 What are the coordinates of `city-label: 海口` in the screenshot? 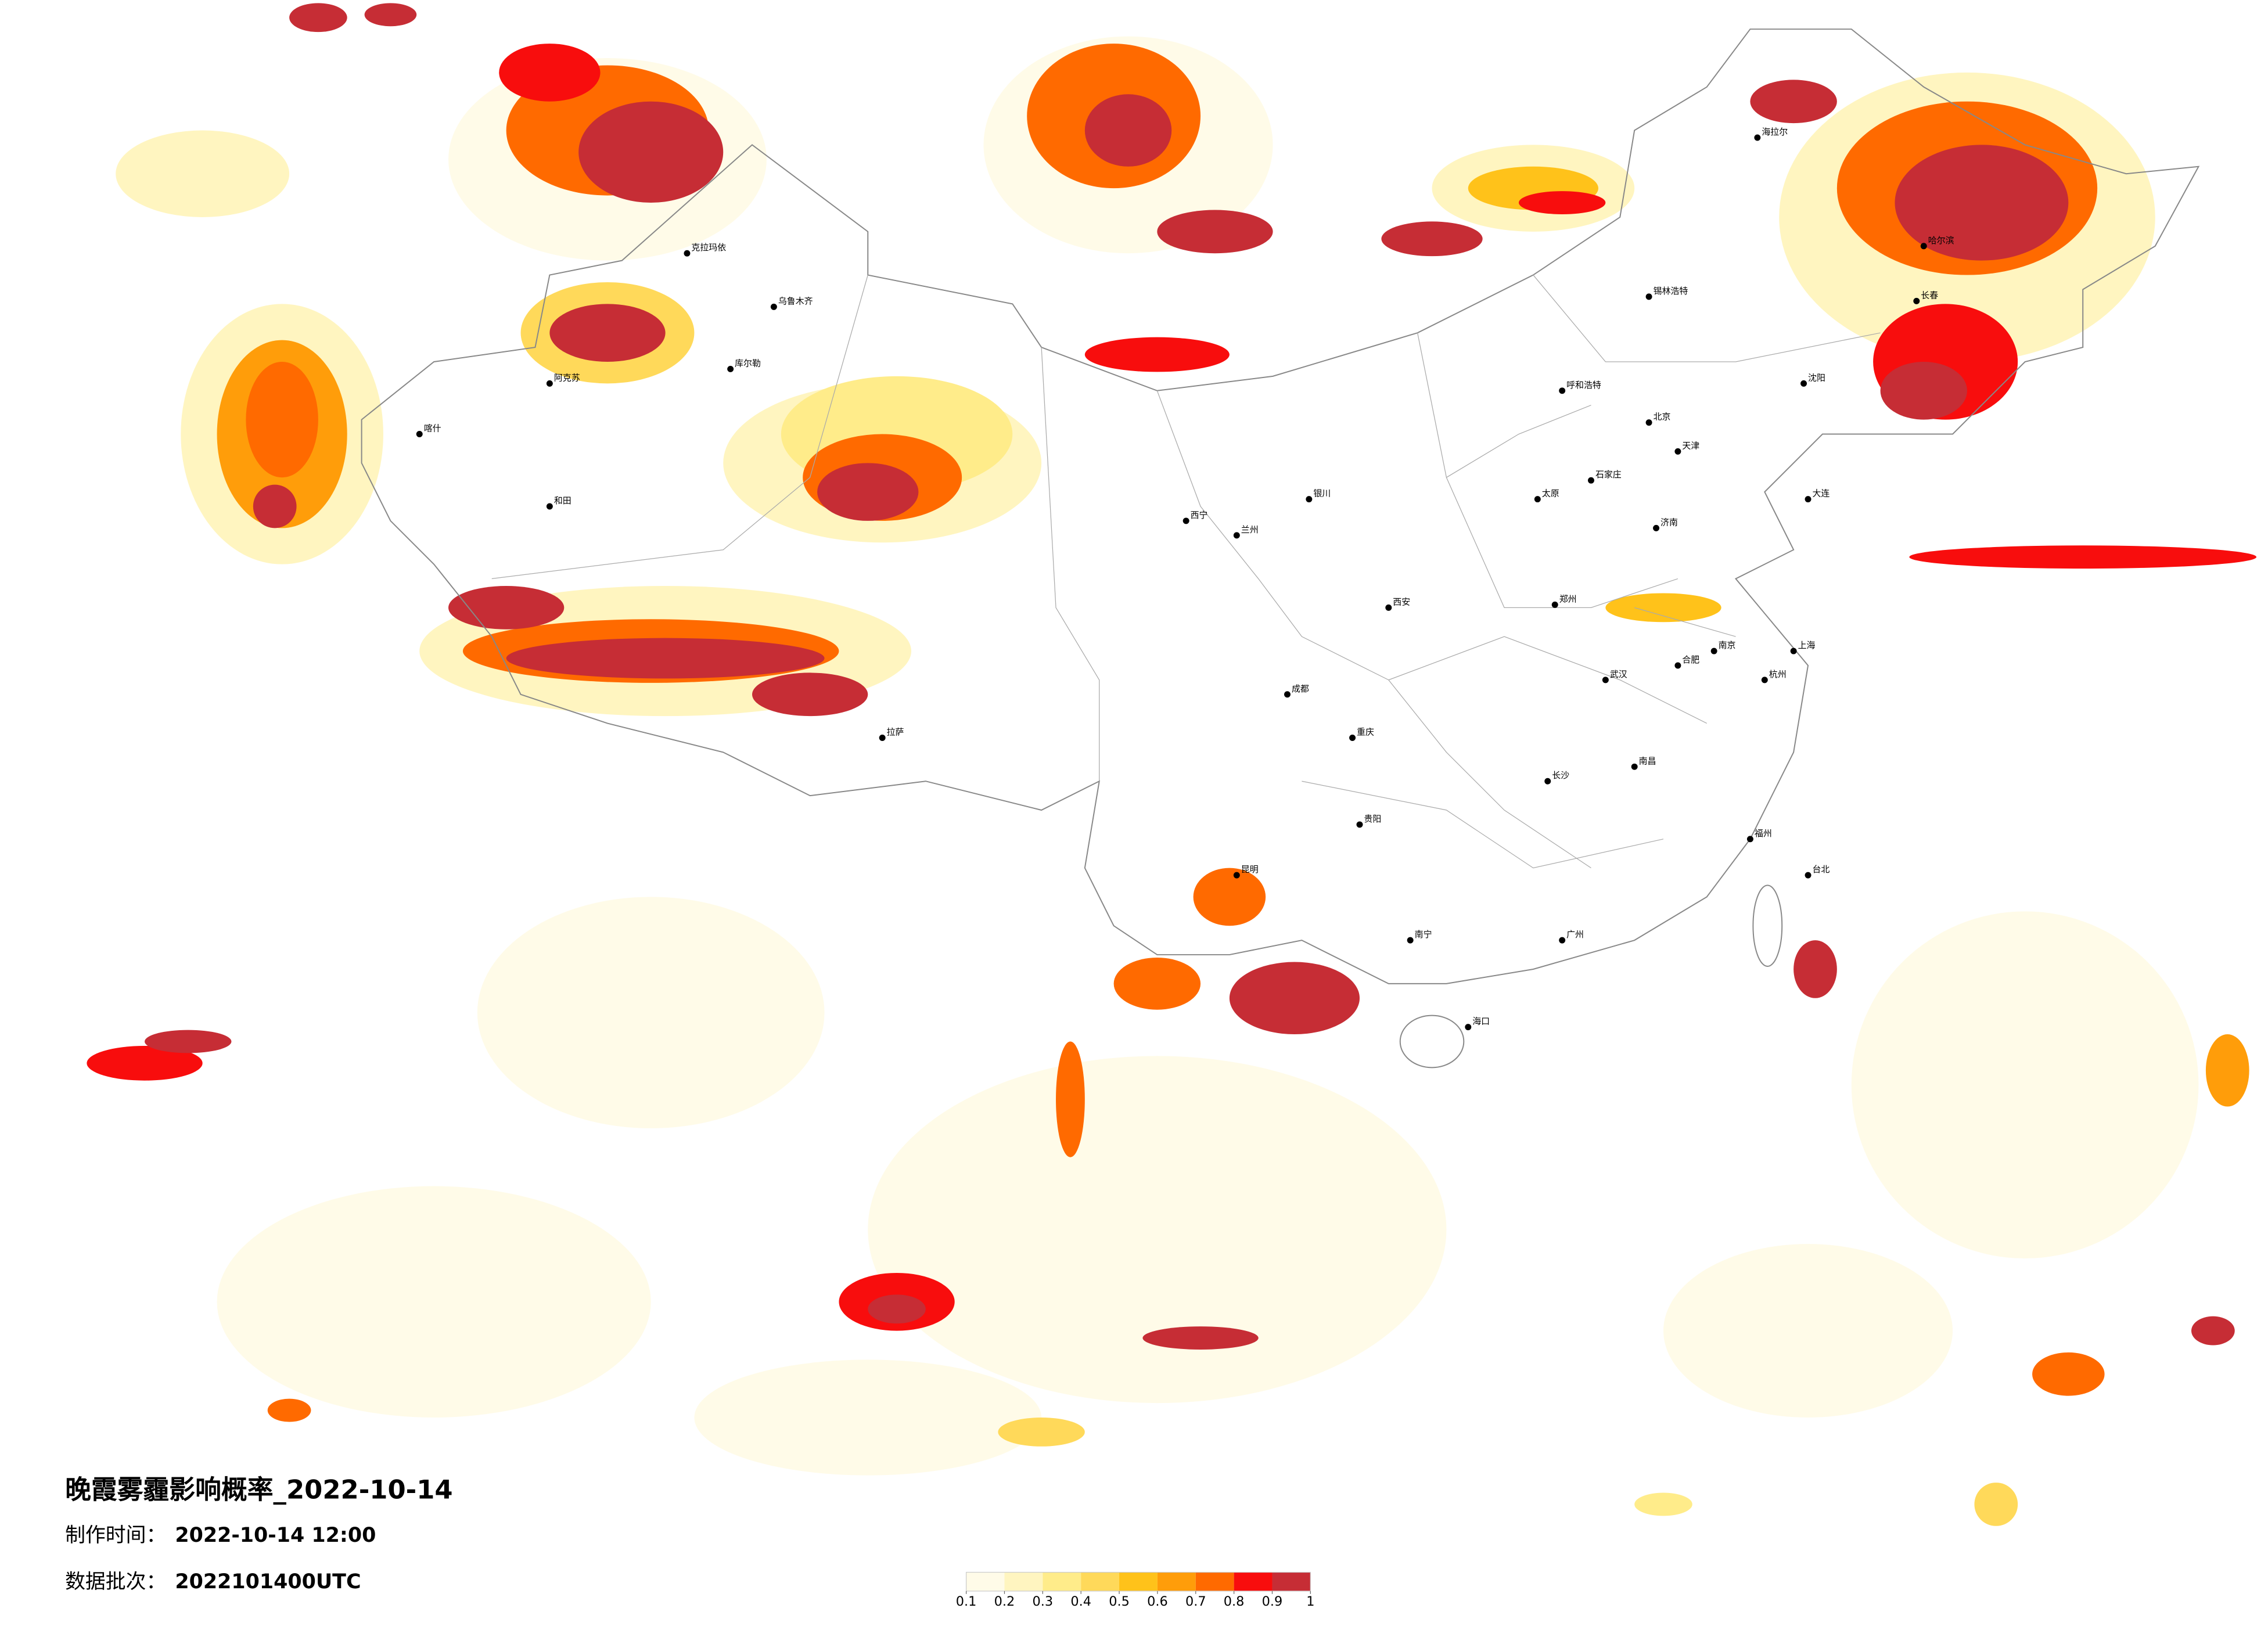 It's located at (1481, 1022).